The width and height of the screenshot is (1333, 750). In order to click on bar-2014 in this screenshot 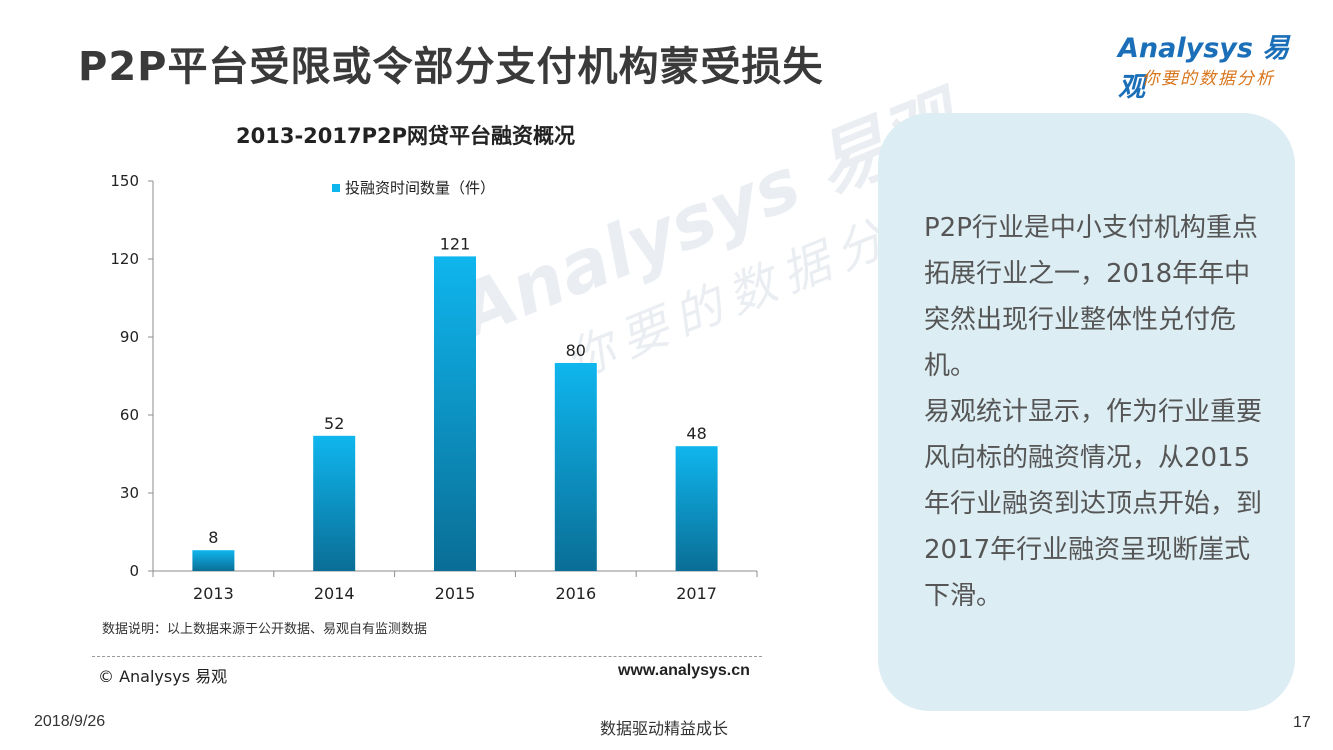, I will do `click(334, 503)`.